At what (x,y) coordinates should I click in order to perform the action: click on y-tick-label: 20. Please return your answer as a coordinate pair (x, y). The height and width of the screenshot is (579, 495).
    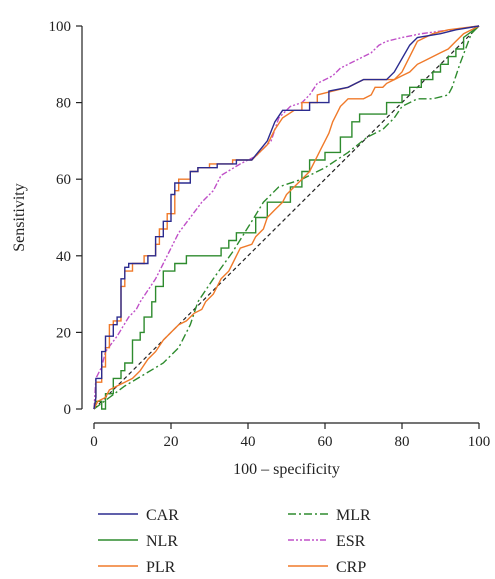
    Looking at the image, I should click on (63, 333).